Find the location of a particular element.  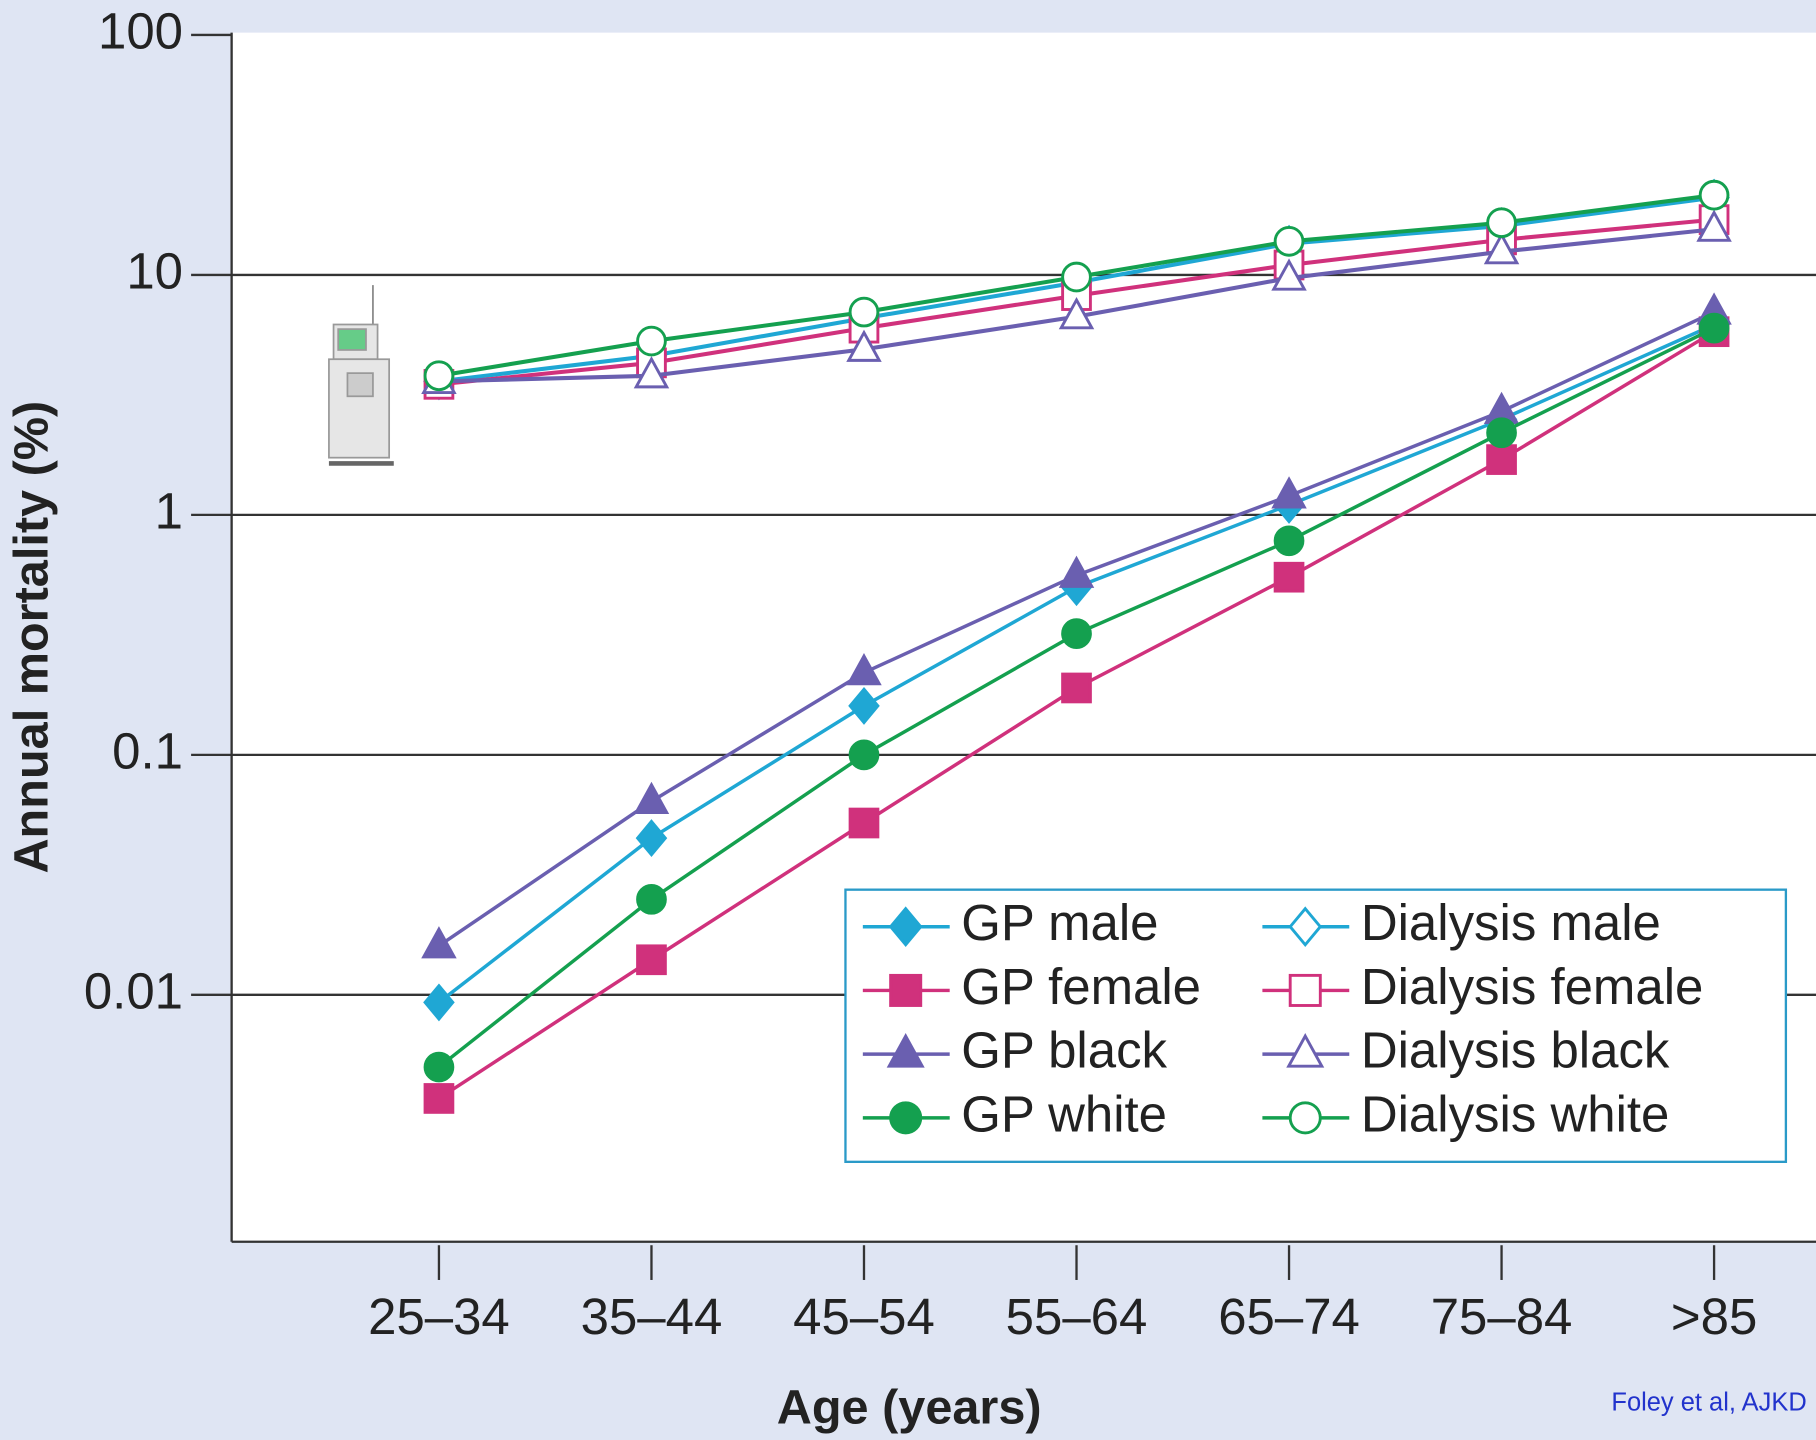

y-tick-label: 0.1 is located at coordinates (147, 750).